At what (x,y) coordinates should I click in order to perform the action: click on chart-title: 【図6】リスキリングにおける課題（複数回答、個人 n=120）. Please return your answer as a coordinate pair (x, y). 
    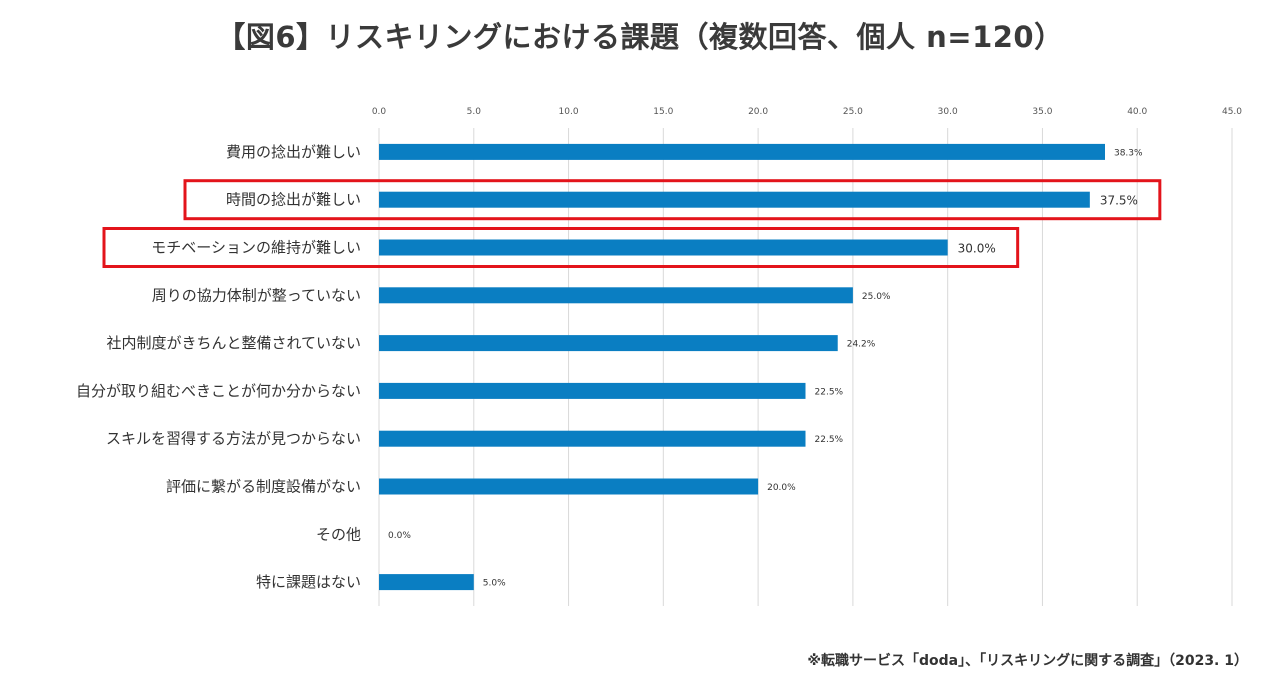
    Looking at the image, I should click on (640, 37).